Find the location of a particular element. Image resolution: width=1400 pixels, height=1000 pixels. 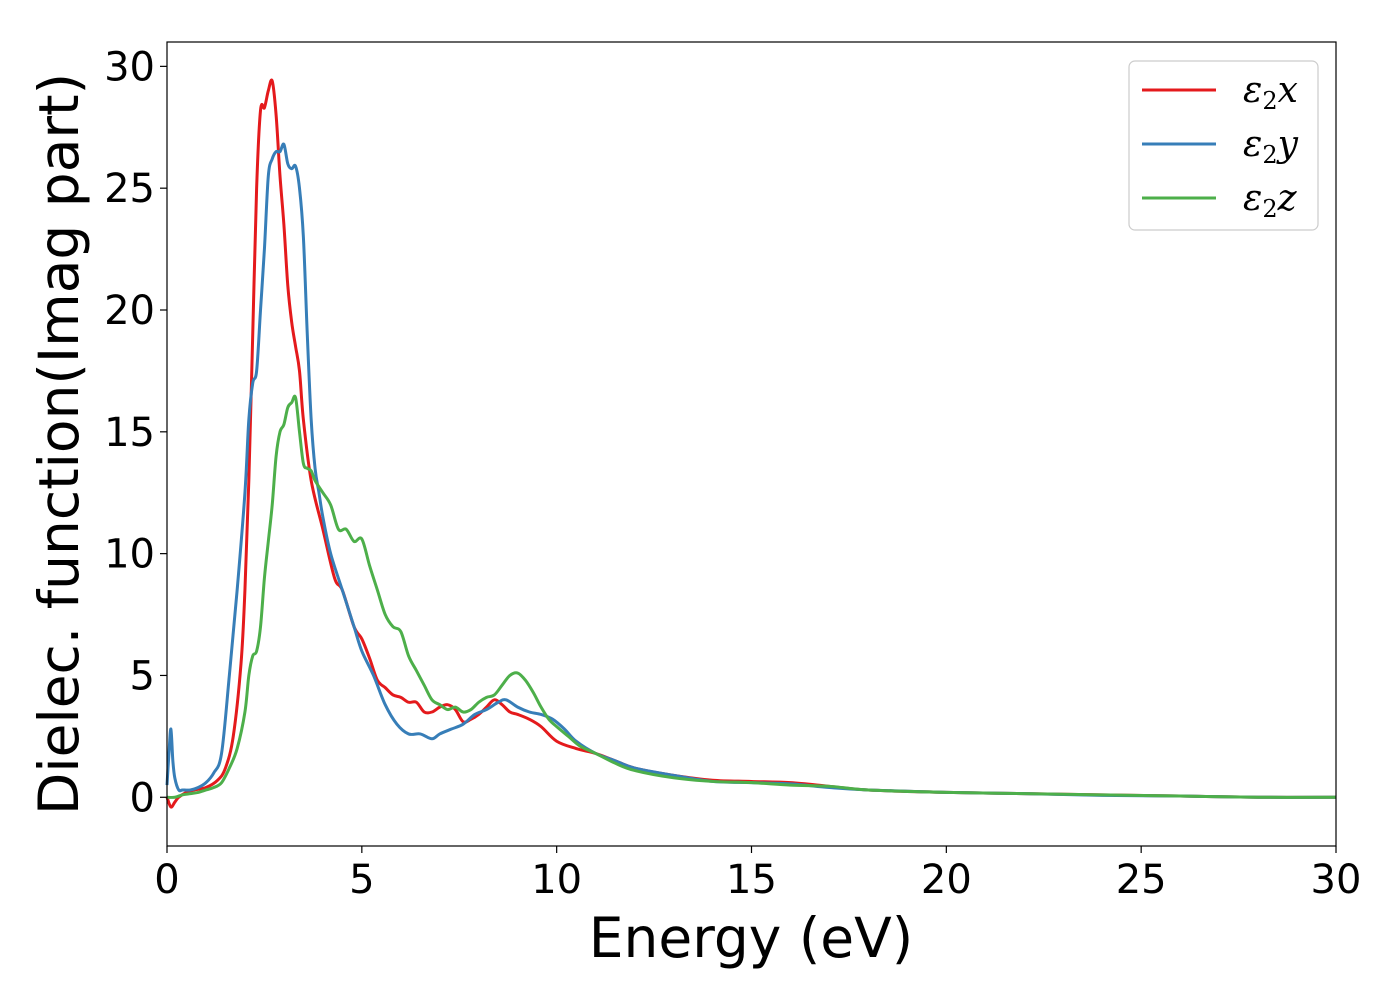

x-tick-label: 10 is located at coordinates (556, 880).